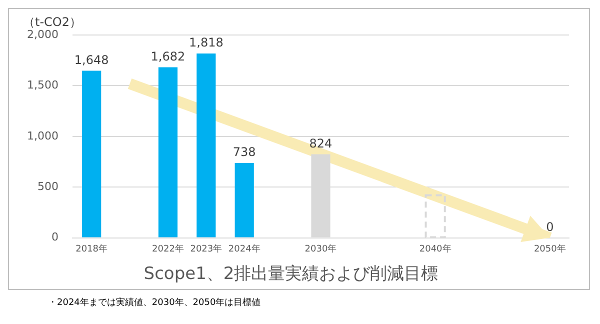  Describe the element at coordinates (168, 249) in the screenshot. I see `x-tick-label: 2022年` at that location.